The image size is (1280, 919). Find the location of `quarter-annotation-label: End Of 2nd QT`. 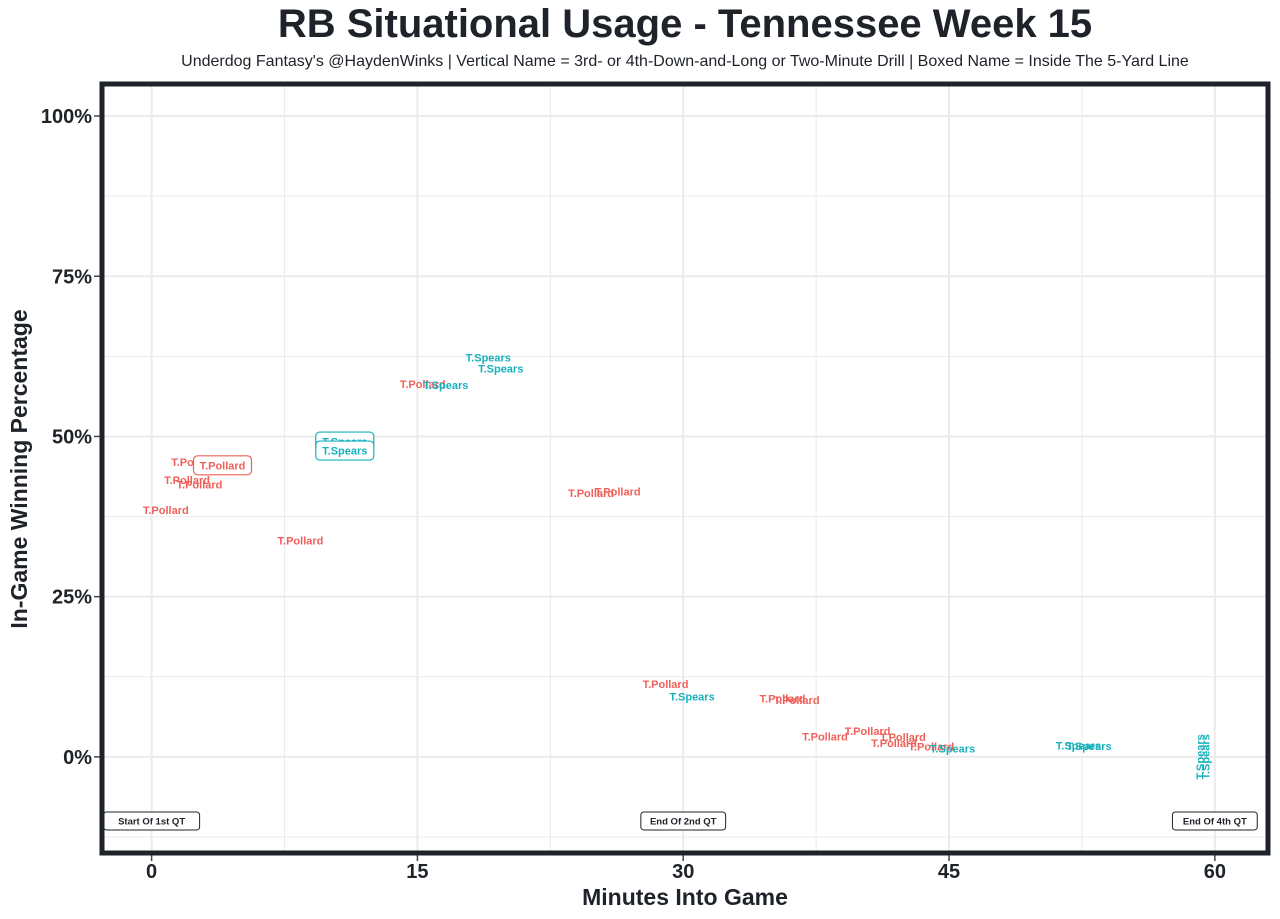

quarter-annotation-label: End Of 2nd QT is located at coordinates (683, 821).